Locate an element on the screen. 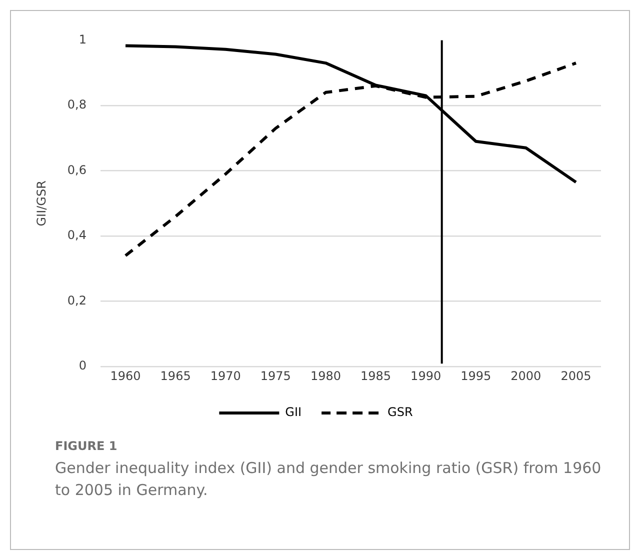  x-tick-label: 2000 is located at coordinates (526, 375).